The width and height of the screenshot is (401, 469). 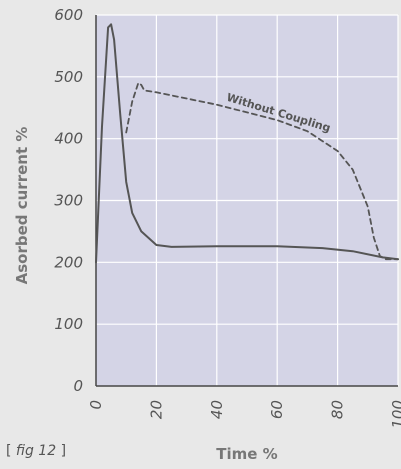 What do you see at coordinates (78, 386) in the screenshot?
I see `y-tick-label: 0` at bounding box center [78, 386].